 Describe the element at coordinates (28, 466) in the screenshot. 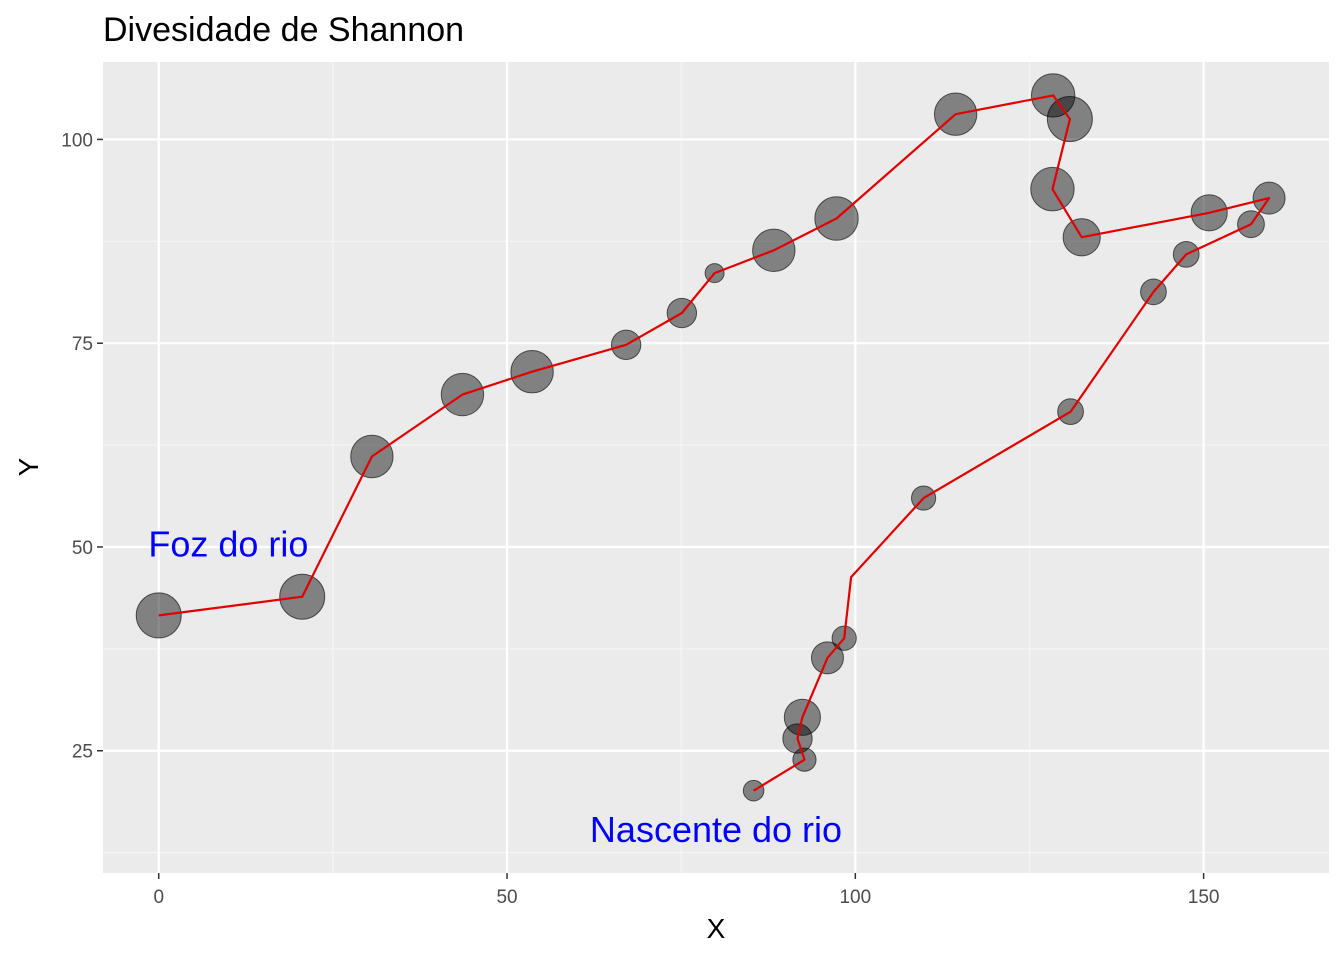

I see `y-axis-title: Y` at that location.